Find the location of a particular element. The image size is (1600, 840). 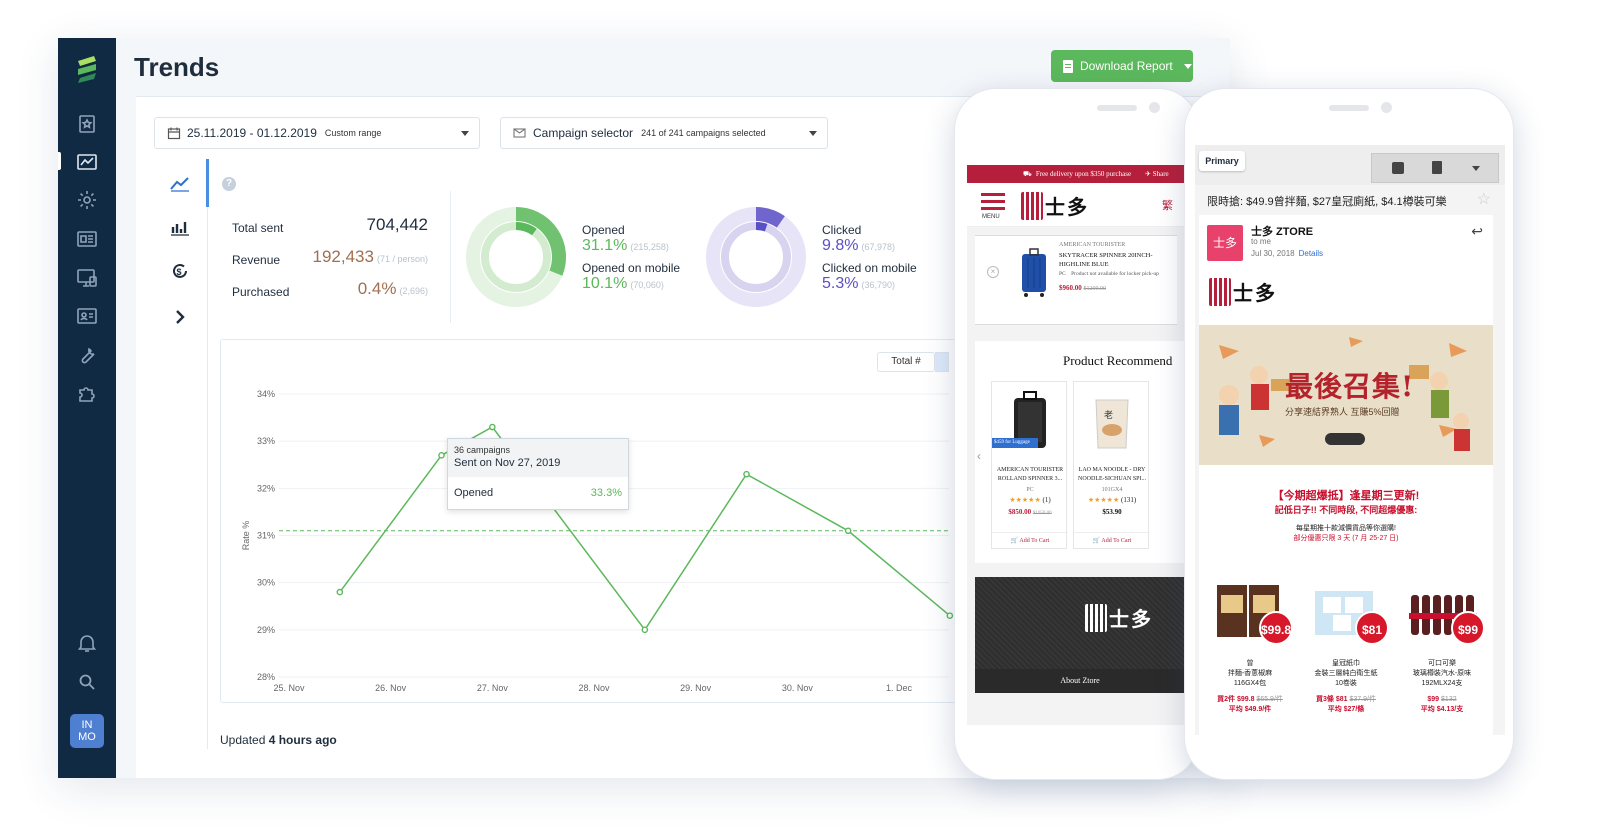

y-tick-label: 33% is located at coordinates (266, 441).